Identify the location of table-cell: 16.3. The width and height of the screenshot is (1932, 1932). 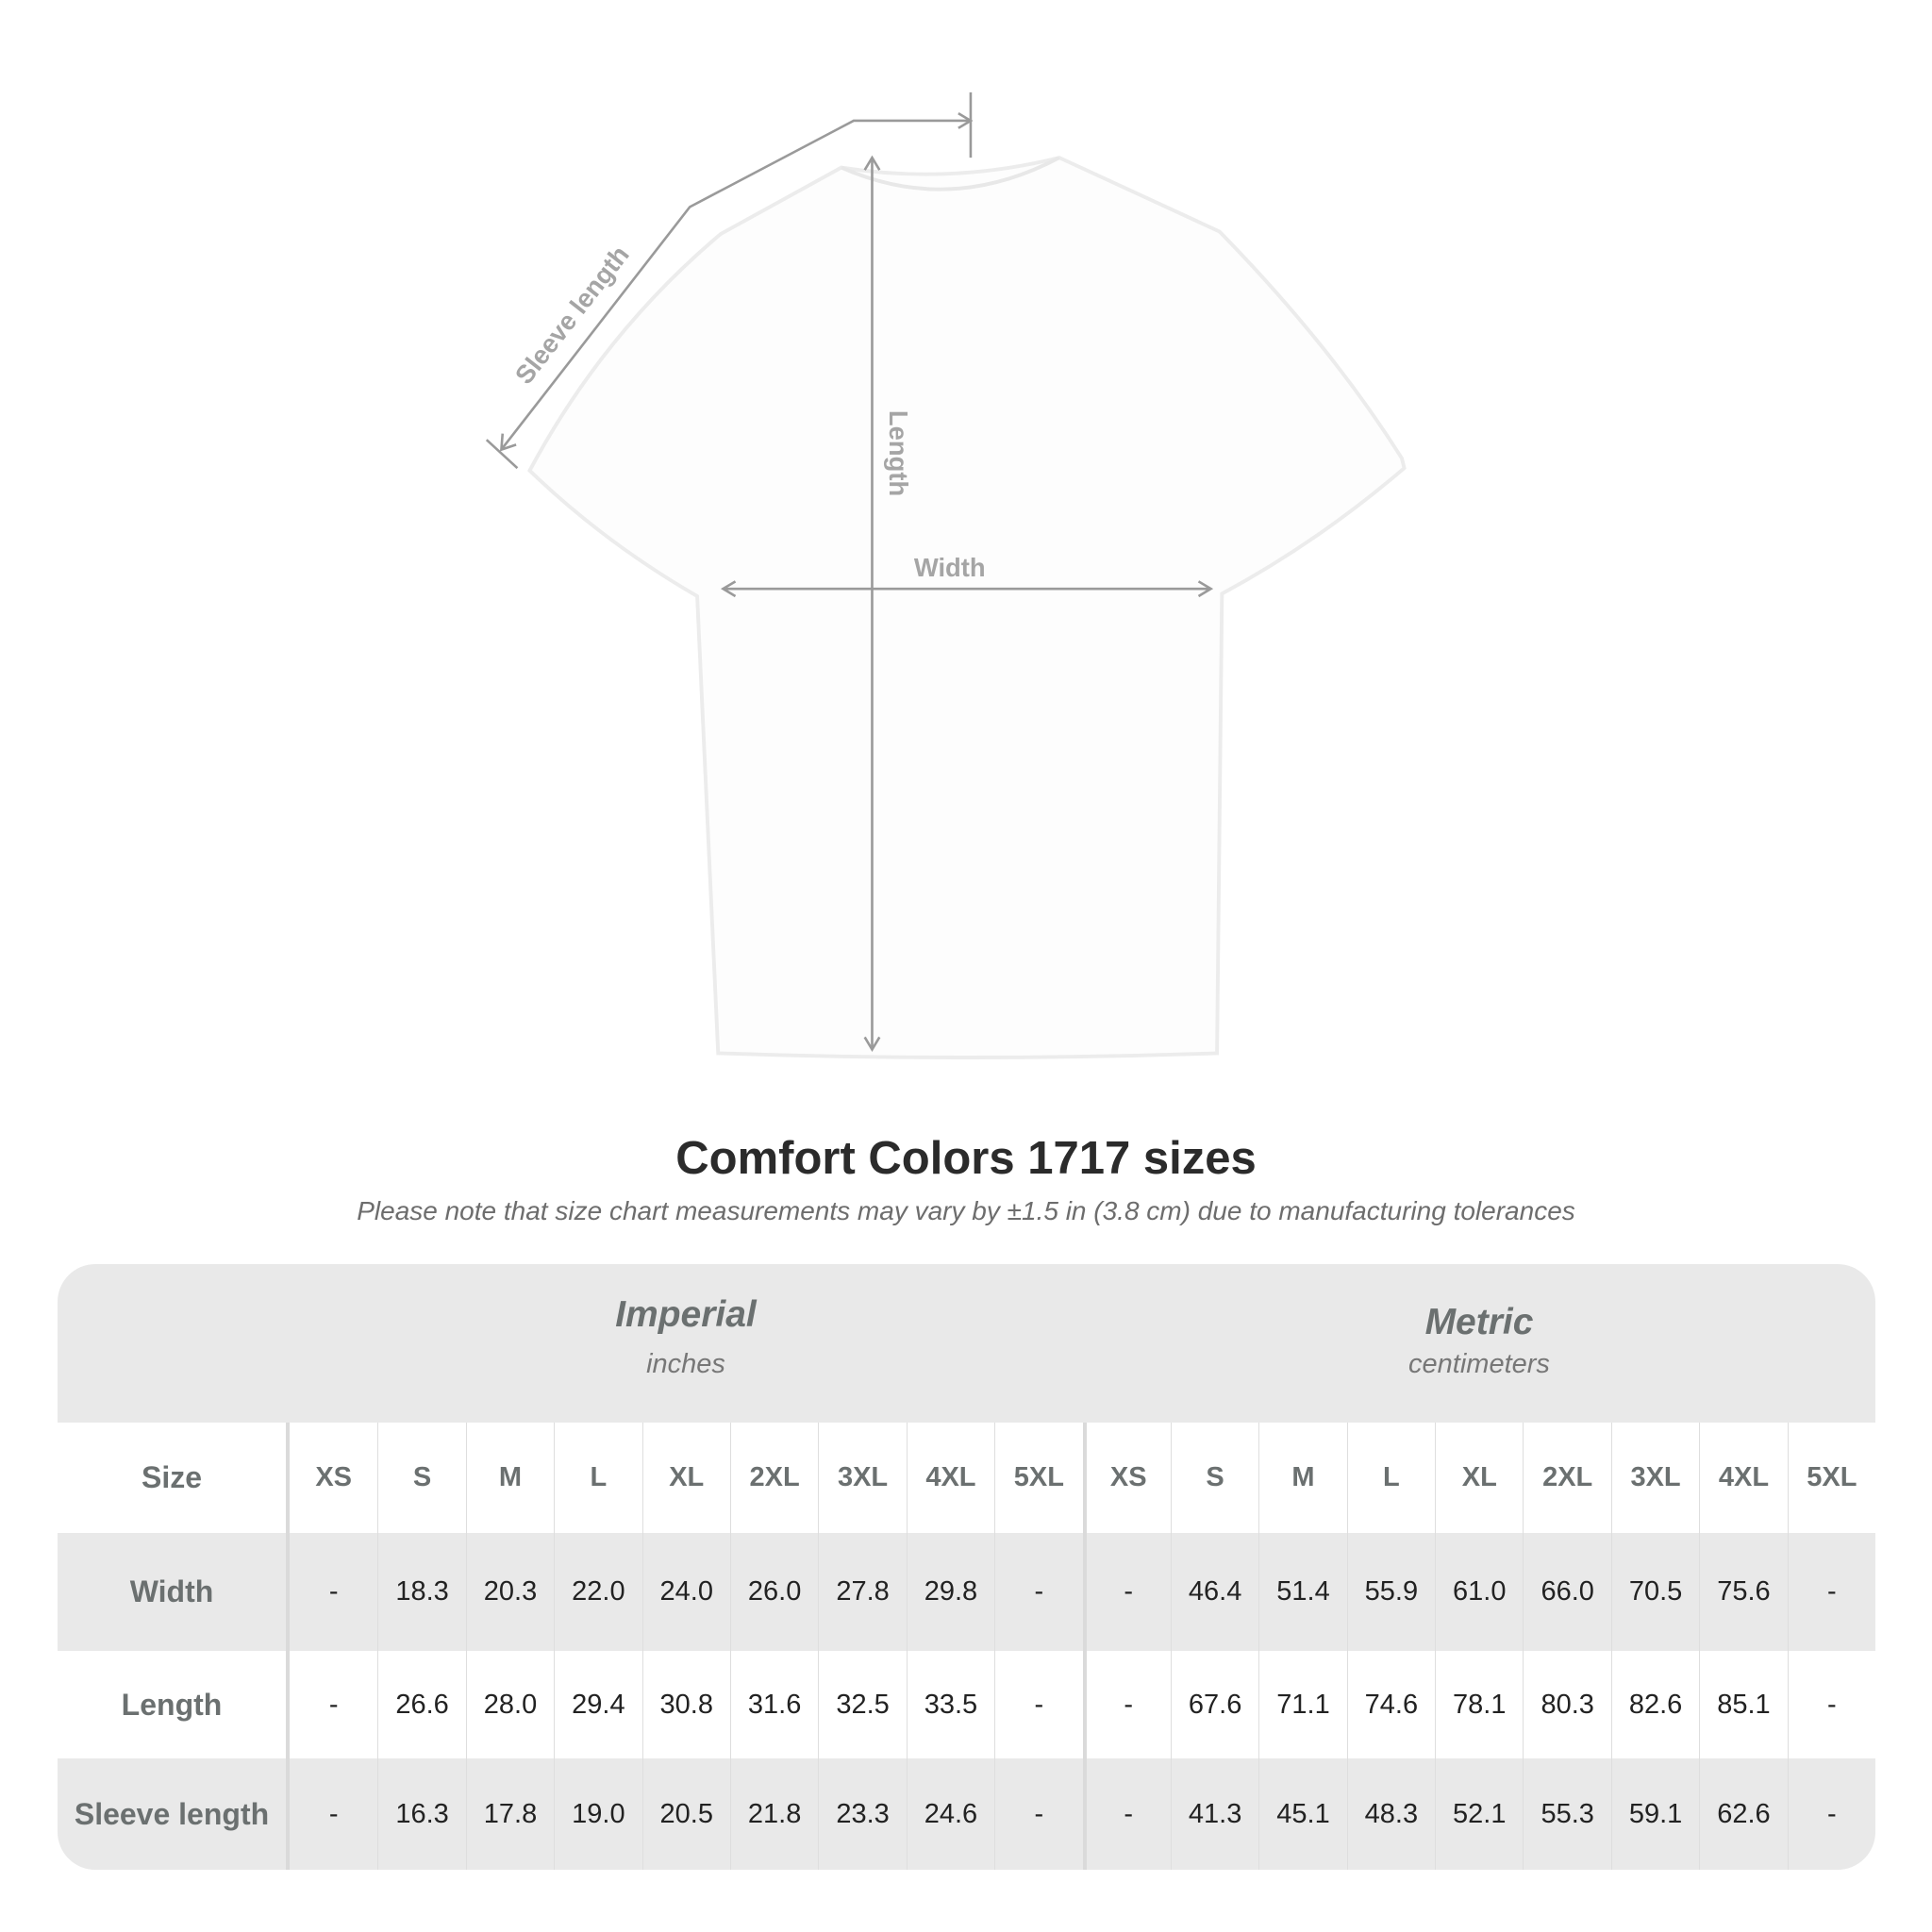
(421, 1814).